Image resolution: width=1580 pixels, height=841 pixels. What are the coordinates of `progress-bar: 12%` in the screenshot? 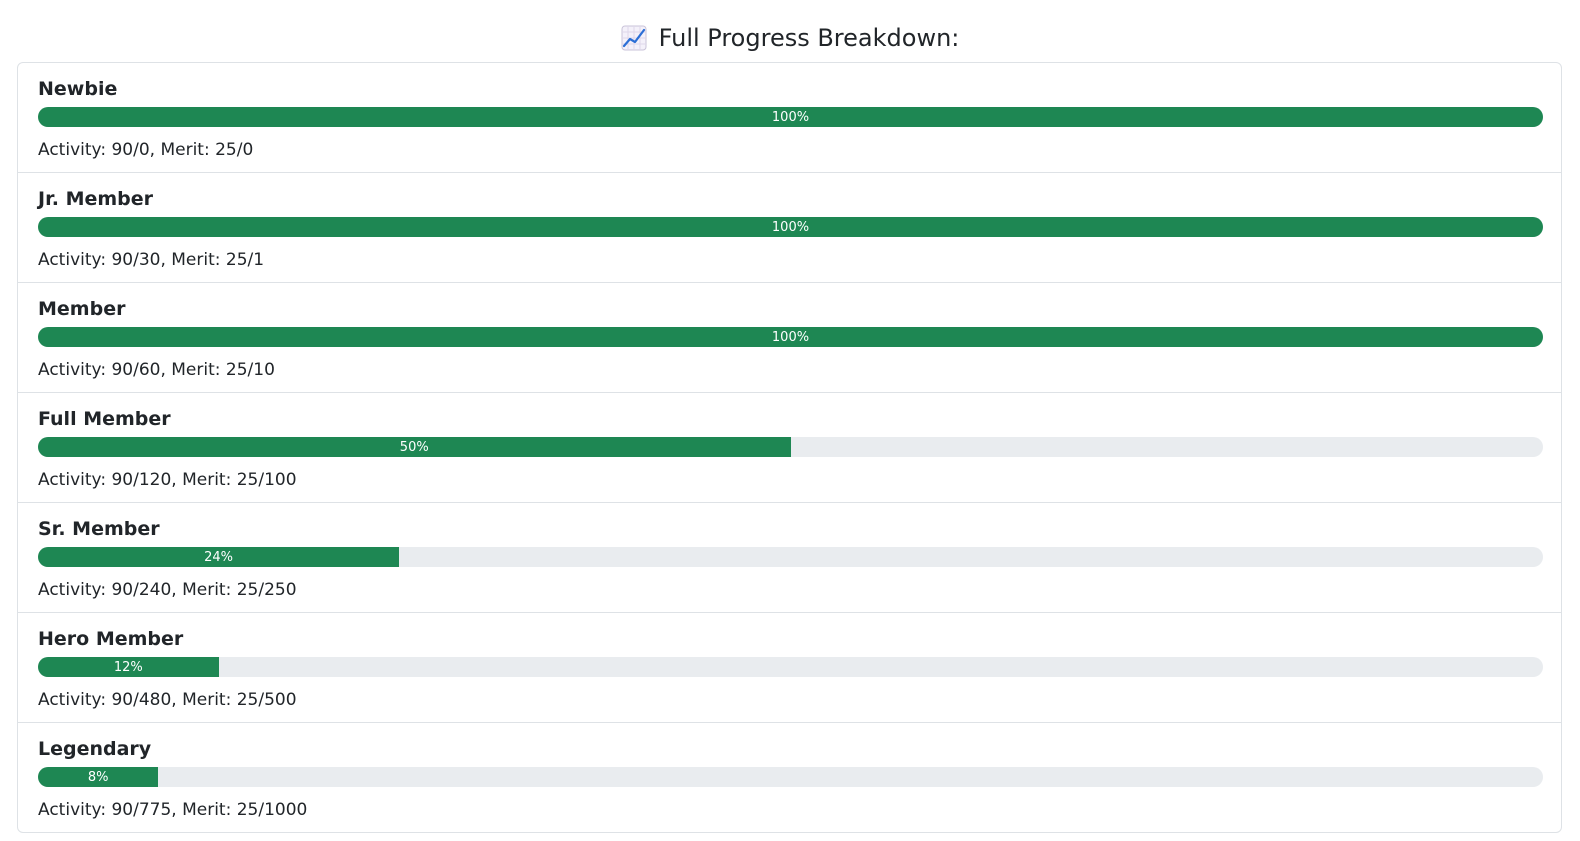 It's located at (790, 667).